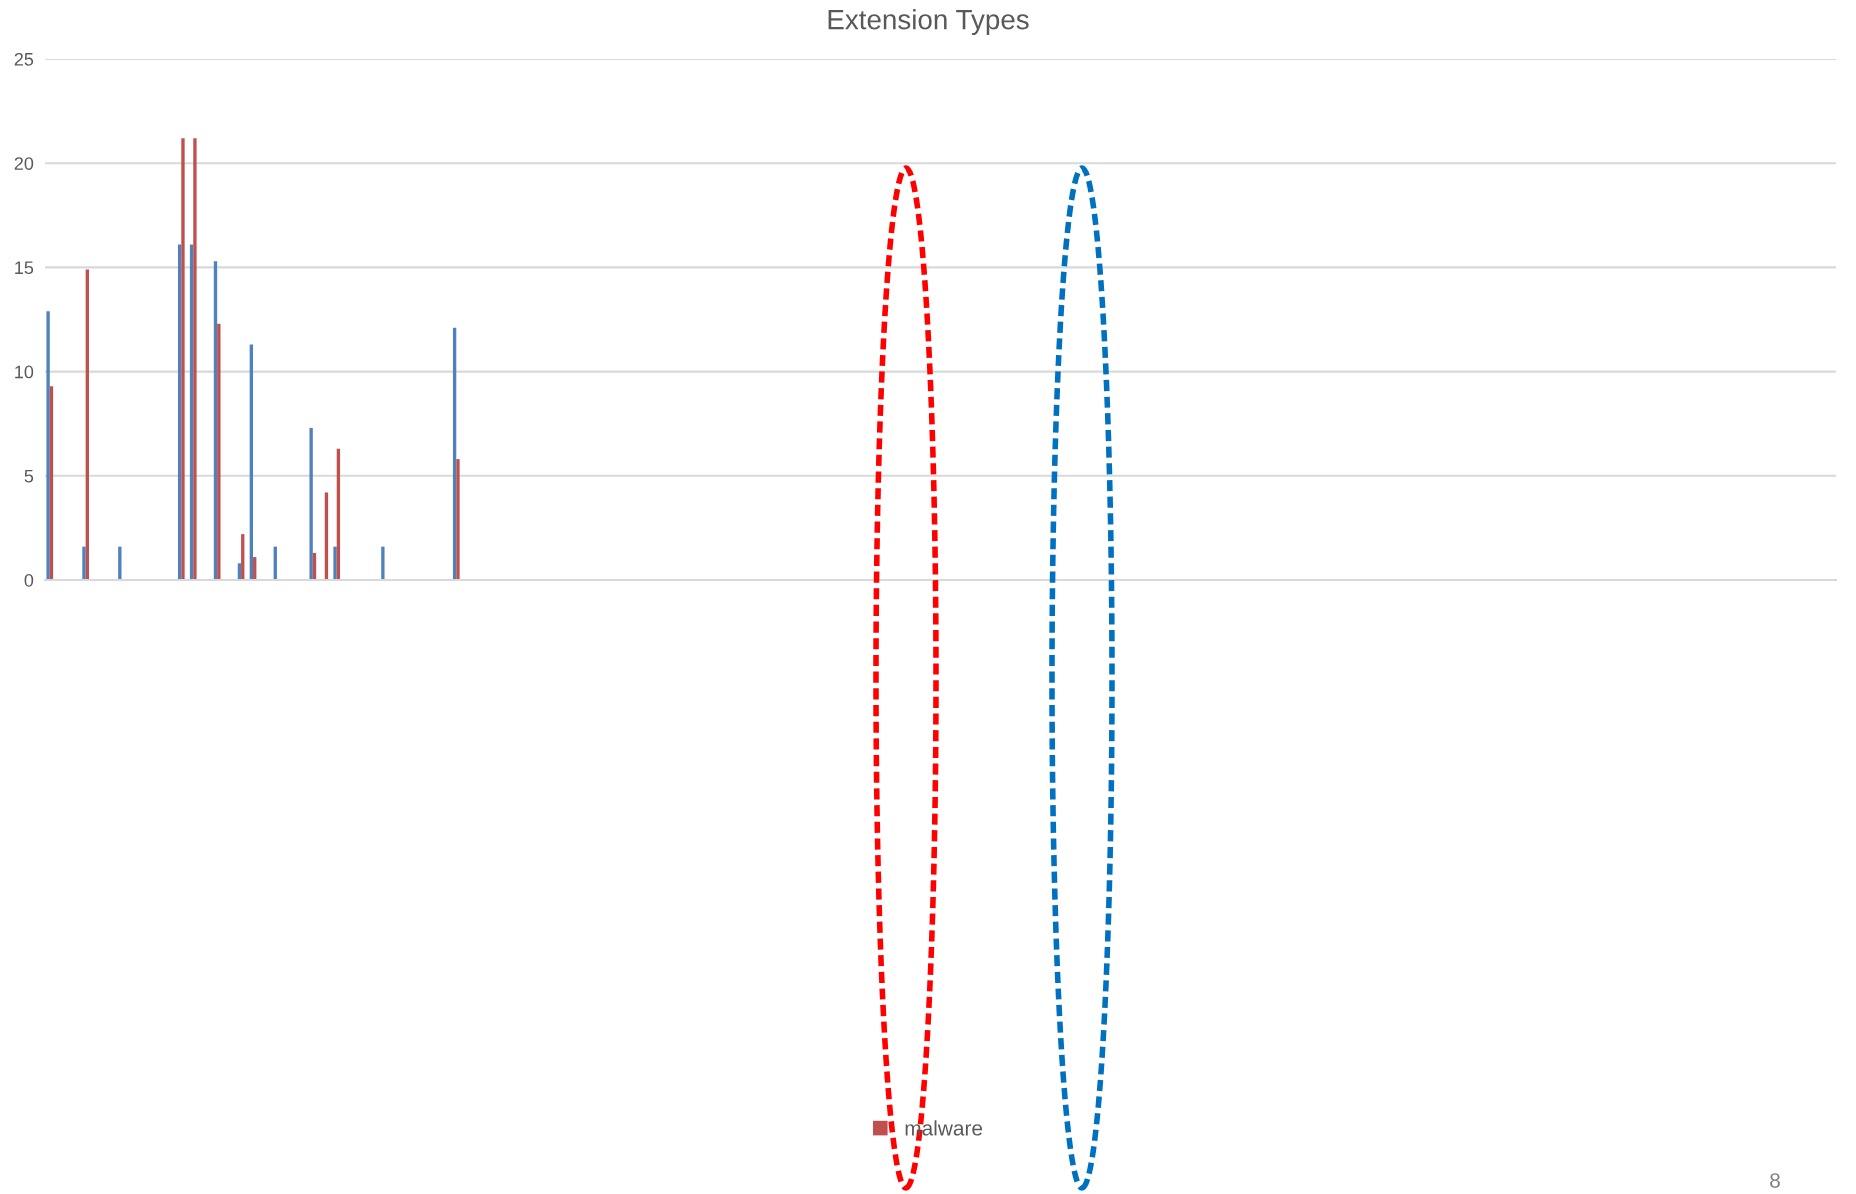 Image resolution: width=1856 pixels, height=1194 pixels. I want to click on text: 8, so click(1775, 1180).